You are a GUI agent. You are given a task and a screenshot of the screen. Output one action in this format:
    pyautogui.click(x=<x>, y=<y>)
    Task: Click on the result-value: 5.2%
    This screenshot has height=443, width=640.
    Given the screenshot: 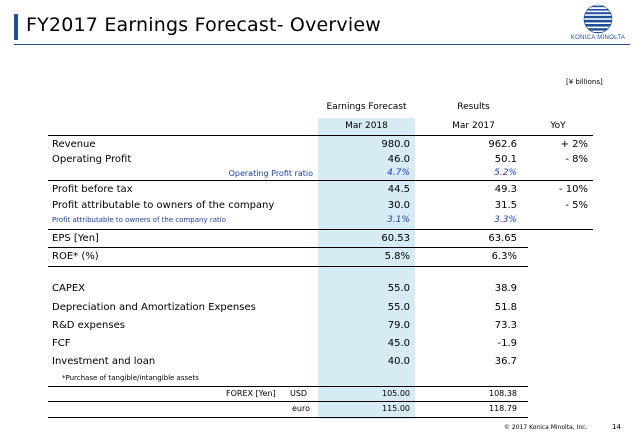 What is the action you would take?
    pyautogui.click(x=505, y=173)
    